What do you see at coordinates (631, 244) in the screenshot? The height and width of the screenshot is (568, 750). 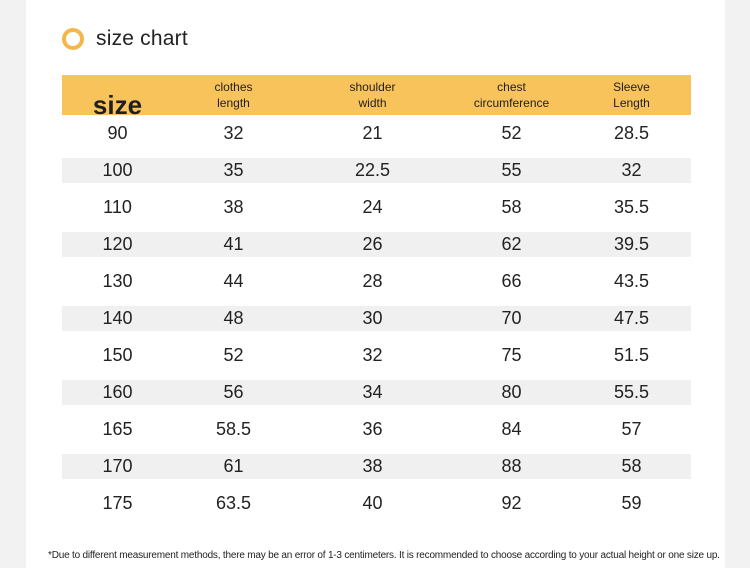 I see `table-cell: 39.5` at bounding box center [631, 244].